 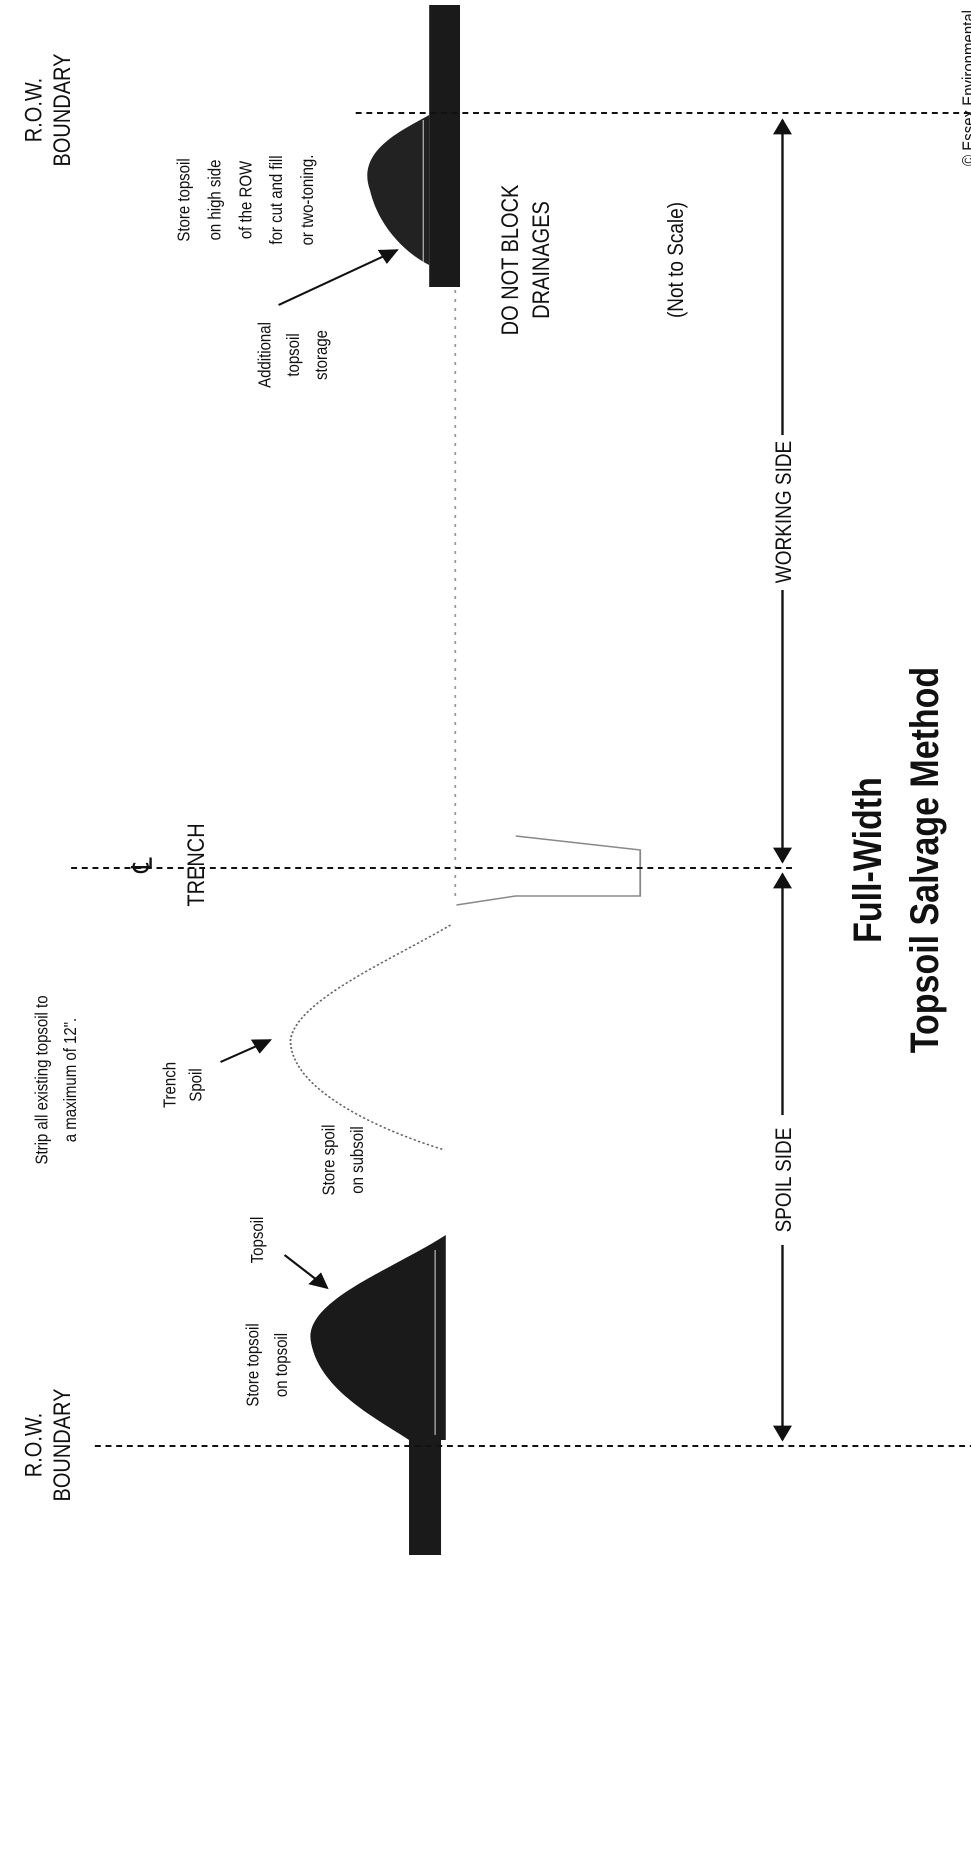 I want to click on text-line: Trench, so click(x=169, y=1085).